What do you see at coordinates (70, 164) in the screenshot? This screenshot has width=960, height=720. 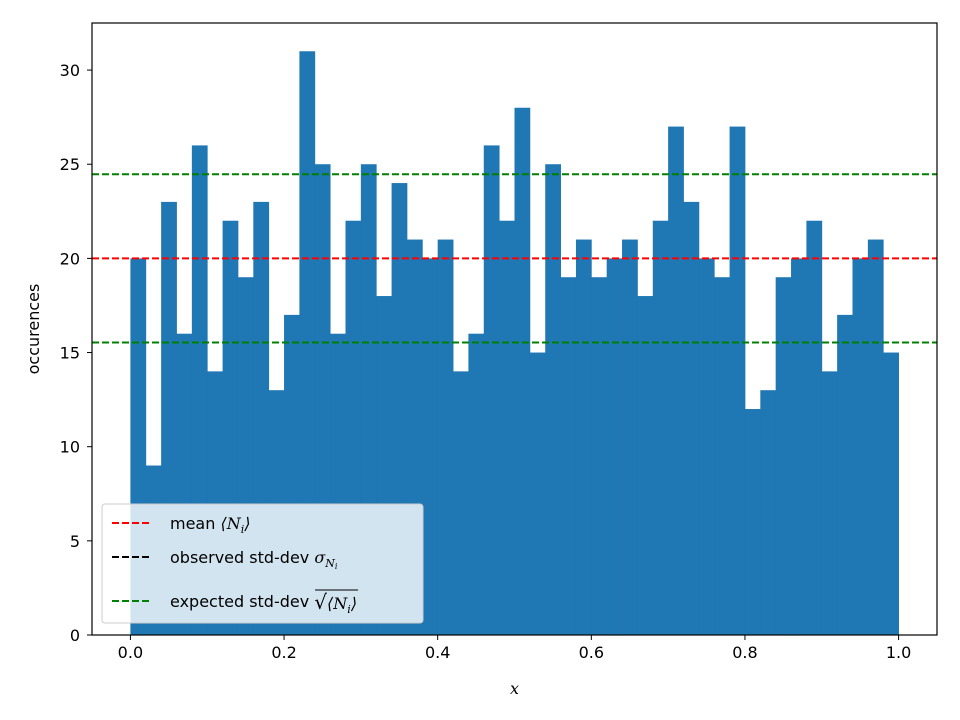 I see `y-tick-label: 25` at bounding box center [70, 164].